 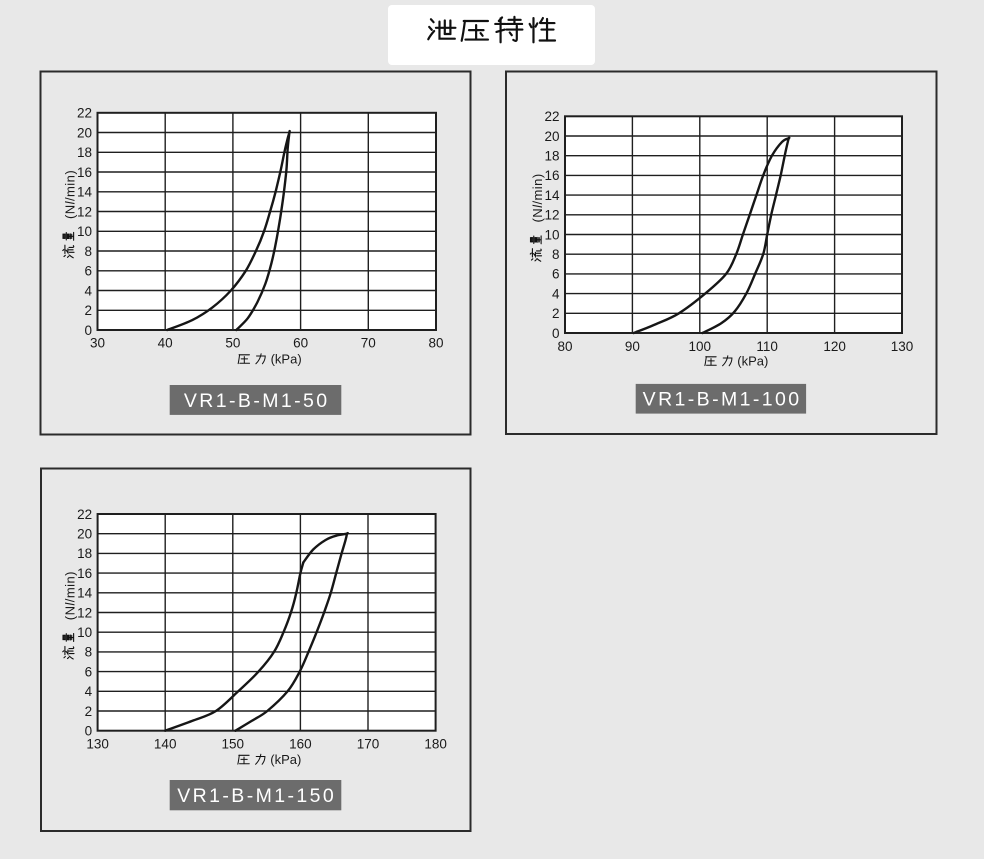 What do you see at coordinates (632, 346) in the screenshot?
I see `svg-text: 90` at bounding box center [632, 346].